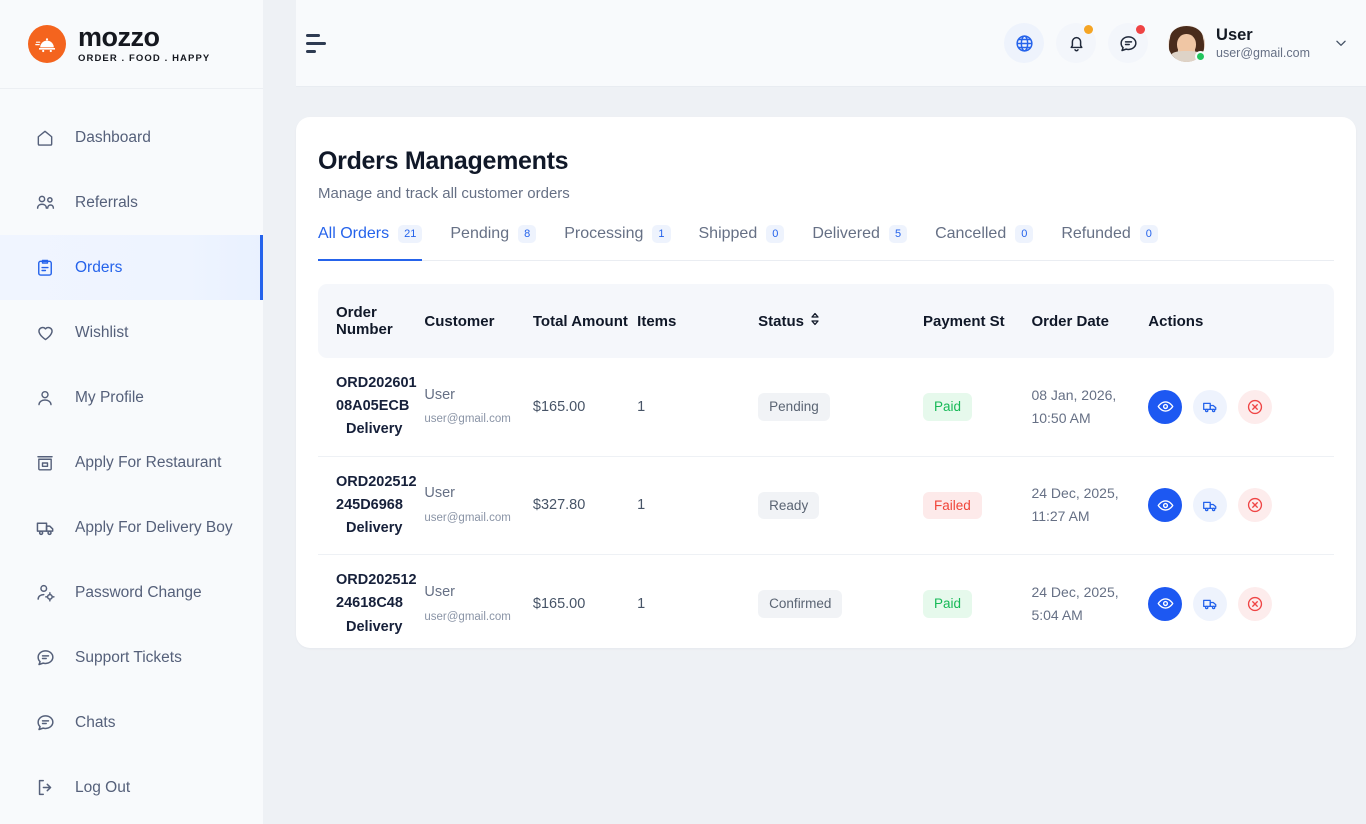 Image resolution: width=1366 pixels, height=824 pixels. I want to click on cell-order-date: 08 Jan, 2026, 10:50 AM, so click(1090, 407).